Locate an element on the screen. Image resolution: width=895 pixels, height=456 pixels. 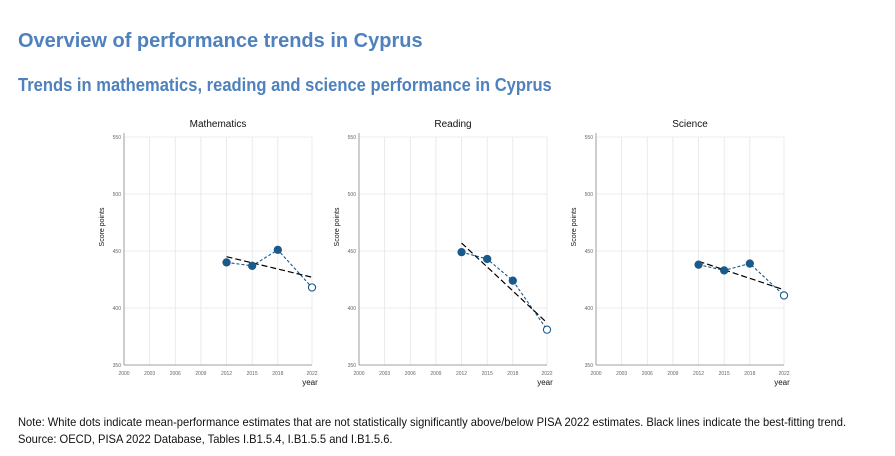
reading-x-tick-label: 2012 is located at coordinates (461, 374).